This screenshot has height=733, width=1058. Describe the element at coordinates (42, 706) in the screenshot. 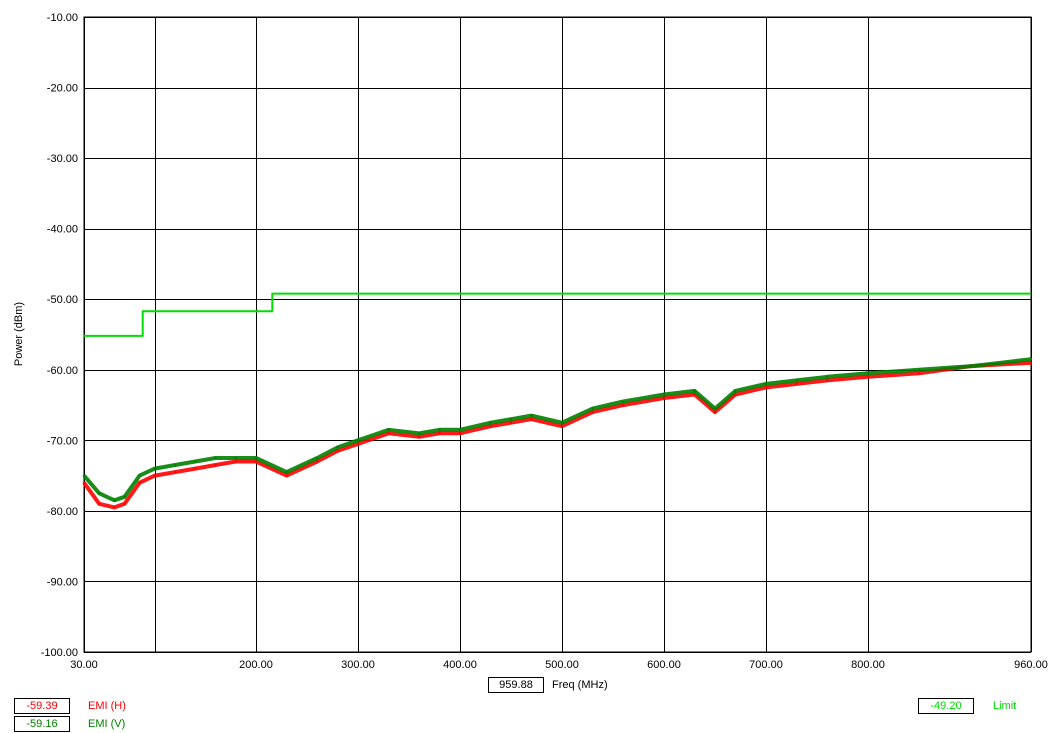

I see `emi-h-value: -59.39` at that location.